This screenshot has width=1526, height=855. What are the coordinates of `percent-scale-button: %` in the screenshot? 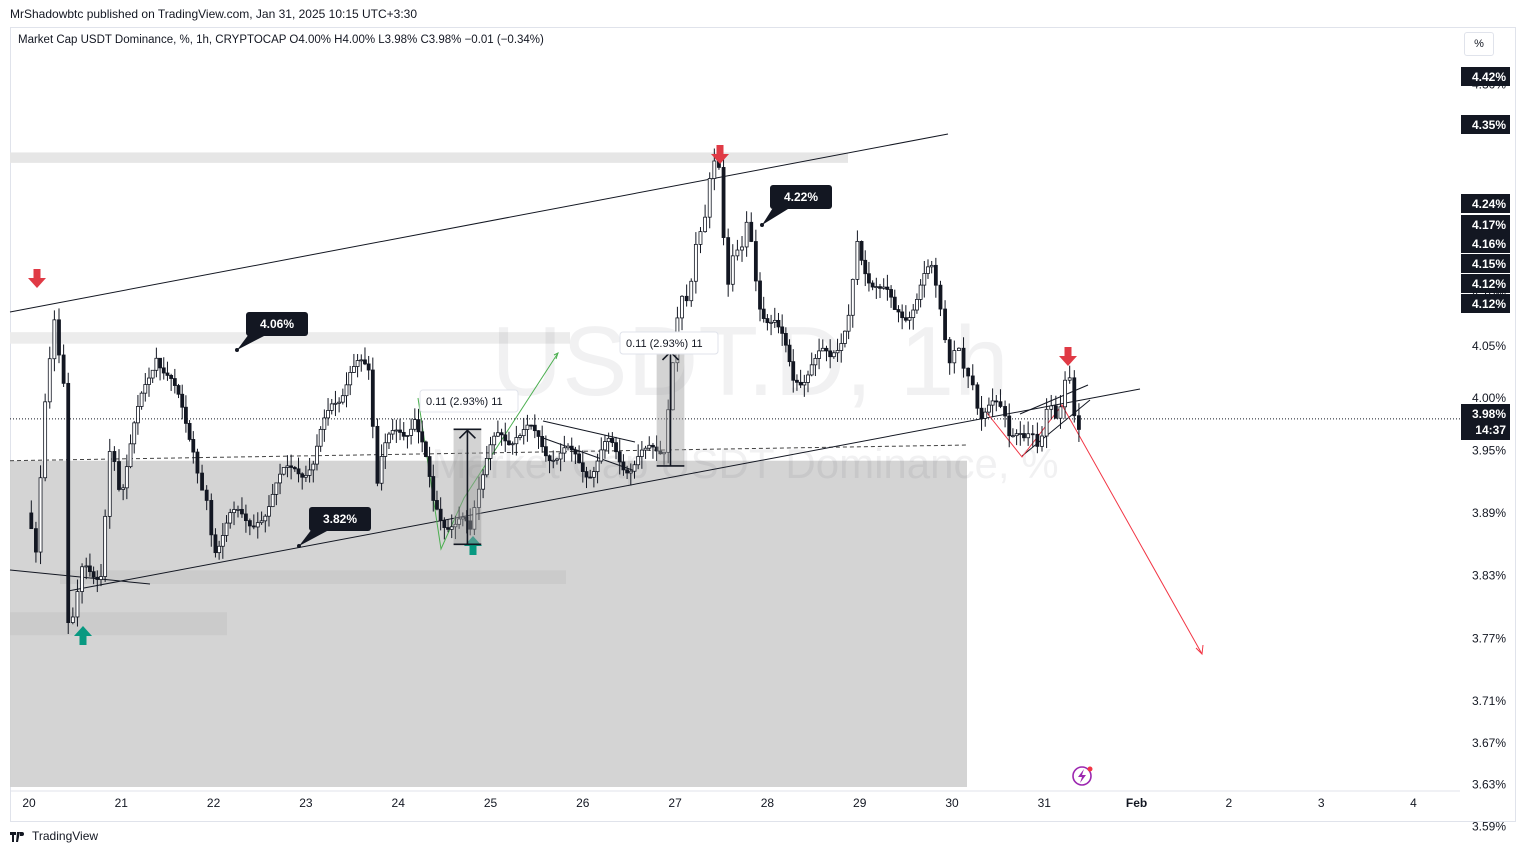 It's located at (1479, 44).